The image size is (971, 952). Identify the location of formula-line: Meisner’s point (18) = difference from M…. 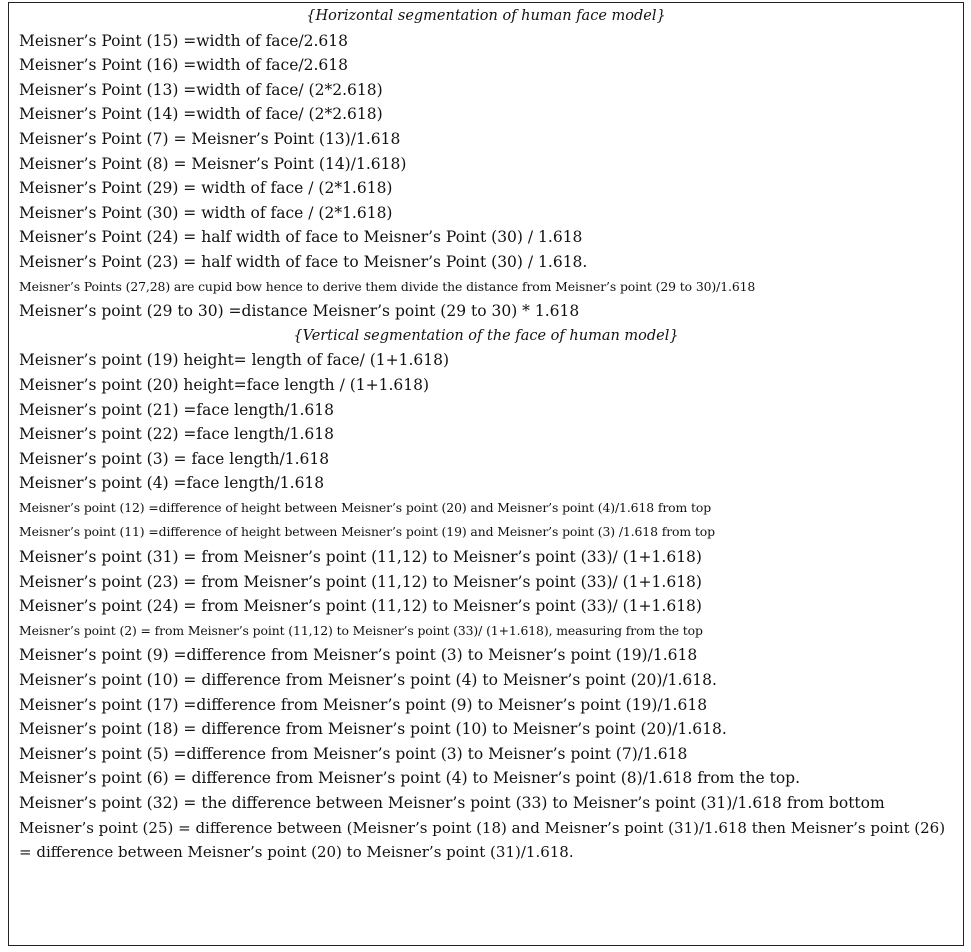
(373, 729).